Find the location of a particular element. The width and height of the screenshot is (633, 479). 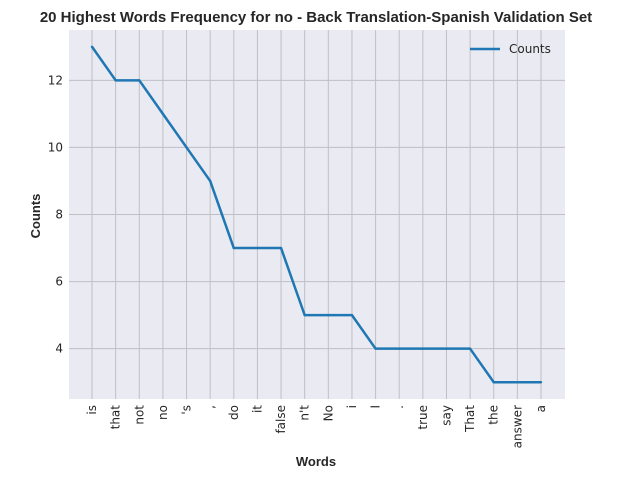

x-tick-label: No is located at coordinates (328, 413).